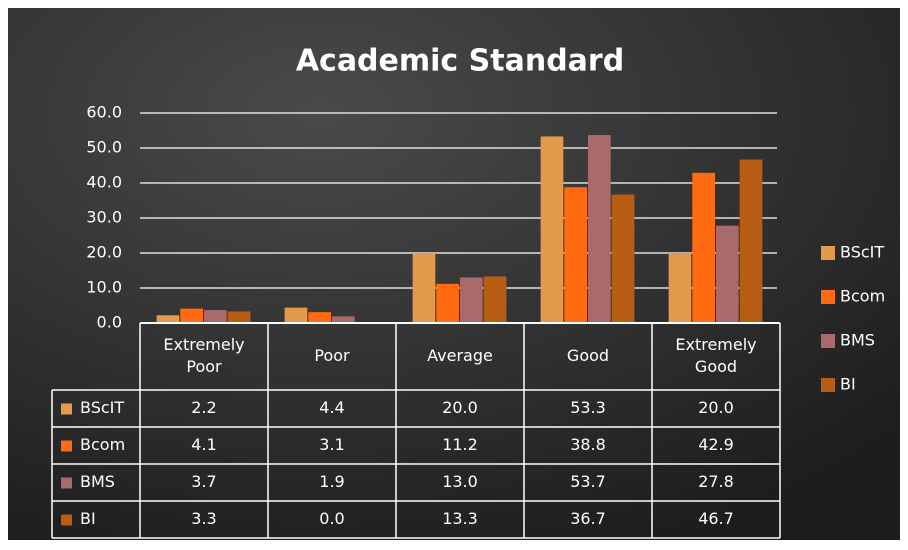 The width and height of the screenshot is (908, 550). What do you see at coordinates (203, 444) in the screenshot?
I see `table-value: 4.1` at bounding box center [203, 444].